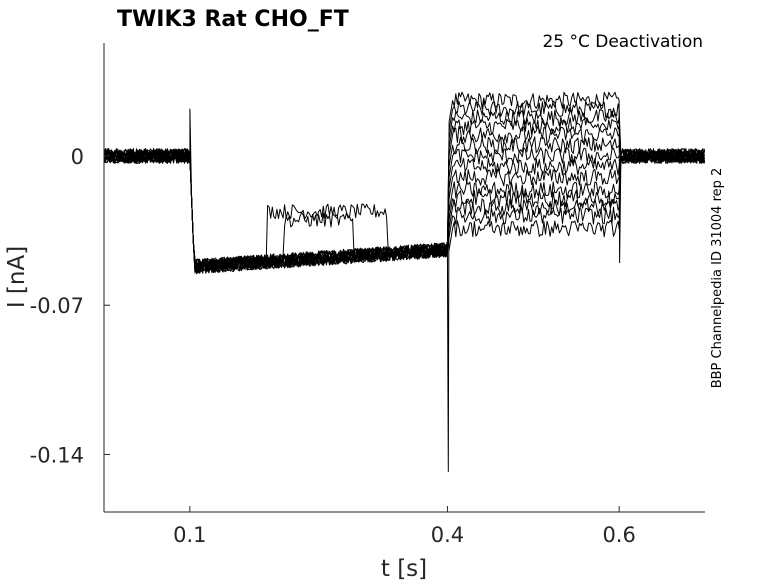  I want to click on chart-title: TWIK3 Rat CHO_FT, so click(233, 19).